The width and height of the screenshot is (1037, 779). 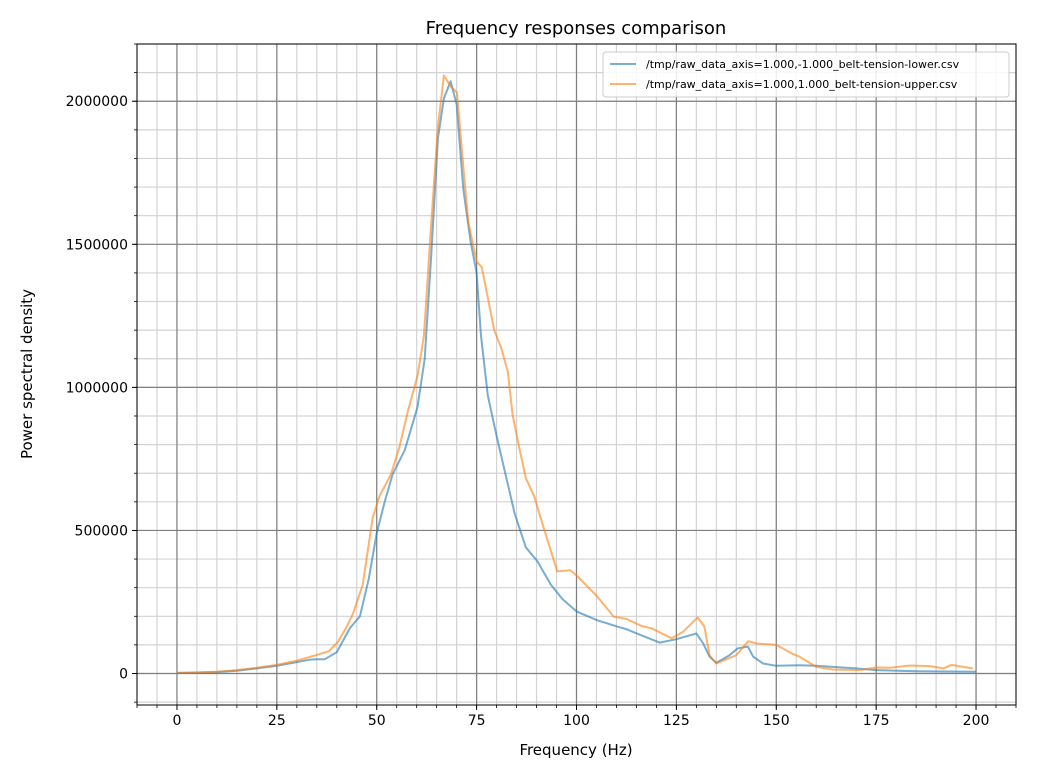 What do you see at coordinates (576, 721) in the screenshot?
I see `x-tick-label: 100` at bounding box center [576, 721].